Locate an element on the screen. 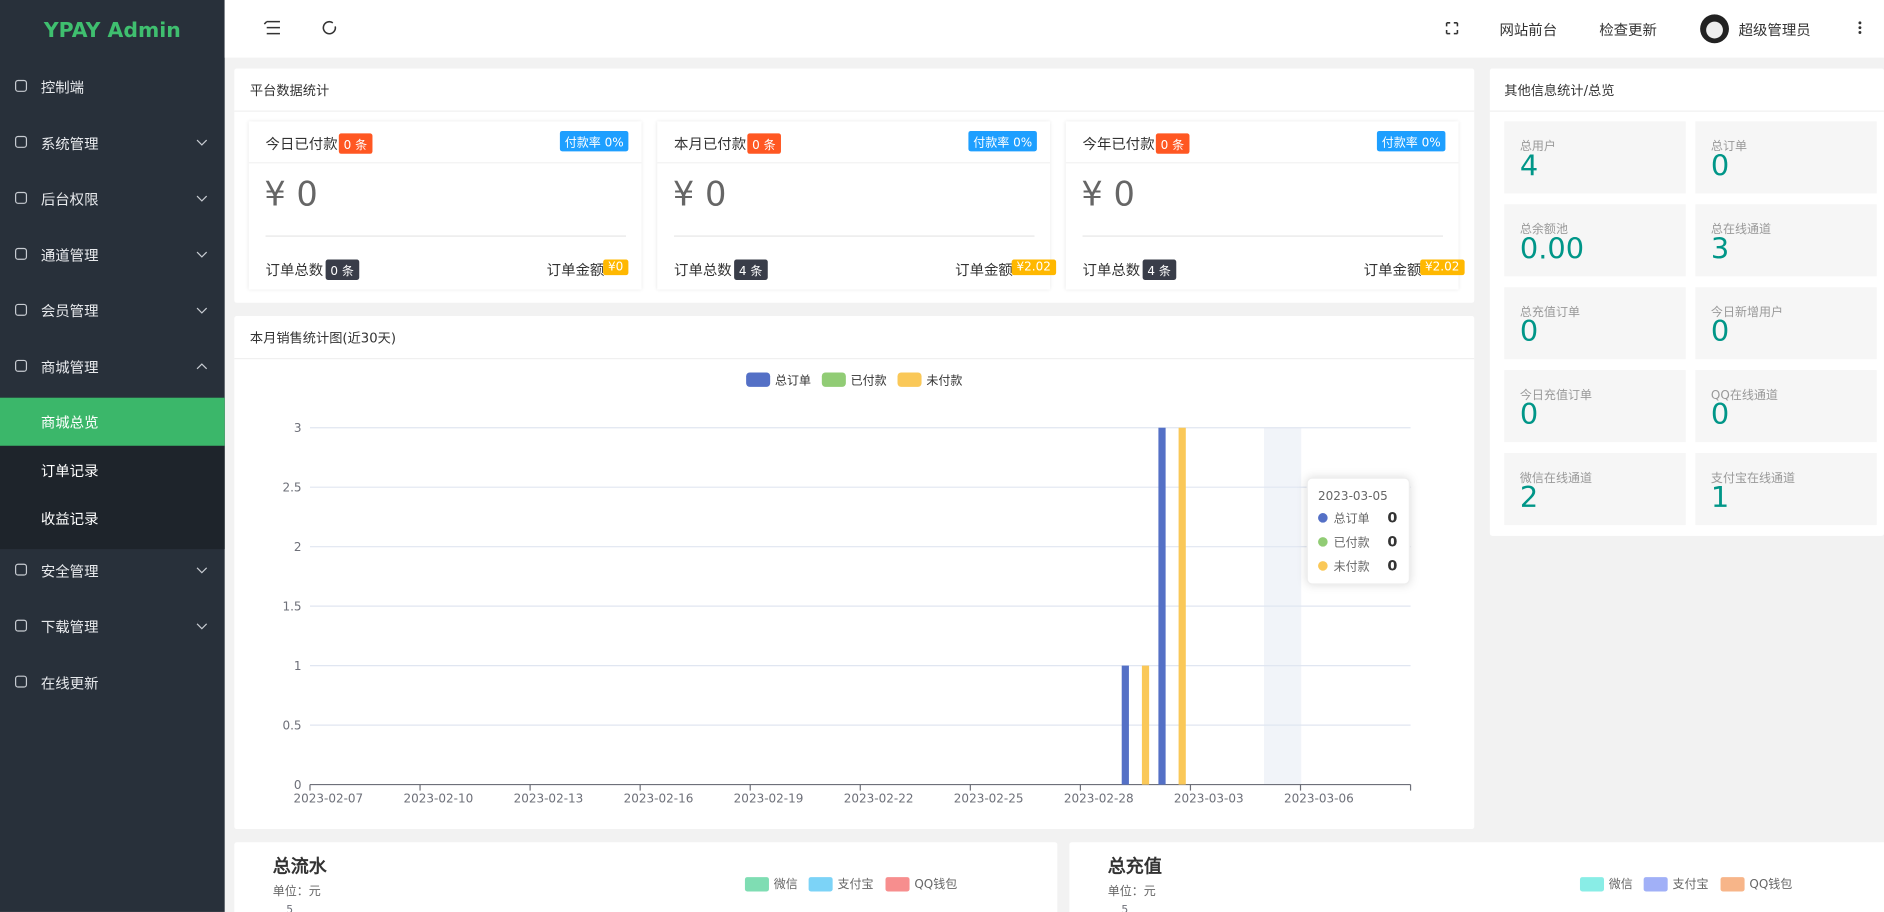 The height and width of the screenshot is (912, 1884). flow-panel is located at coordinates (646, 877).